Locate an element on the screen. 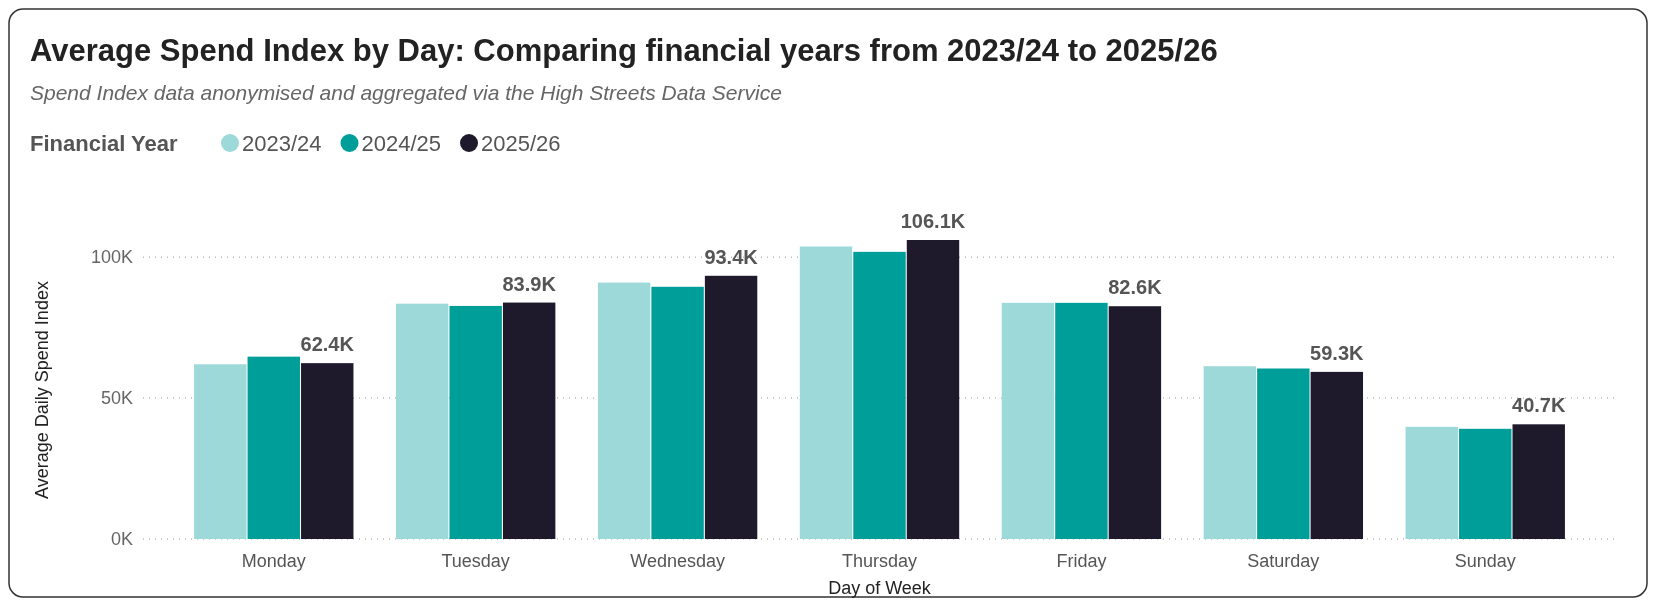 This screenshot has width=1659, height=607. data-label: 93.4K is located at coordinates (731, 256).